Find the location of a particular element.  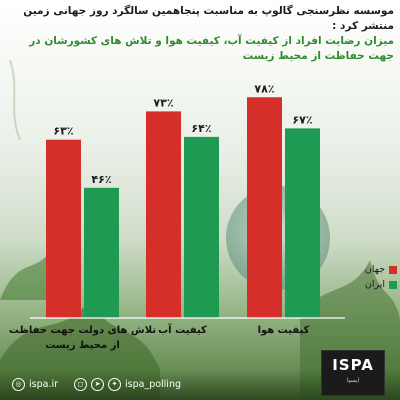

globe-icon: ◎ is located at coordinates (18, 384).